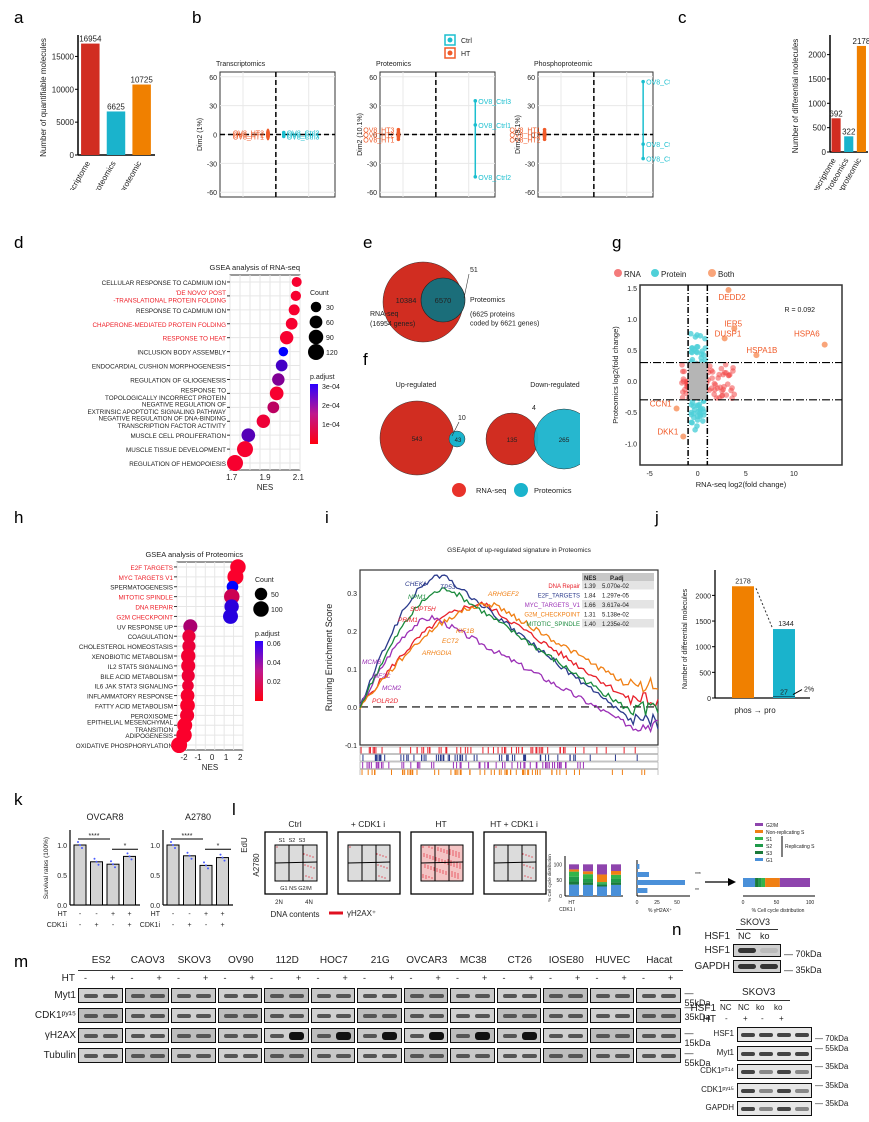  Describe the element at coordinates (203, 391) in the screenshot. I see `term-label: RESPONSE TO` at that location.